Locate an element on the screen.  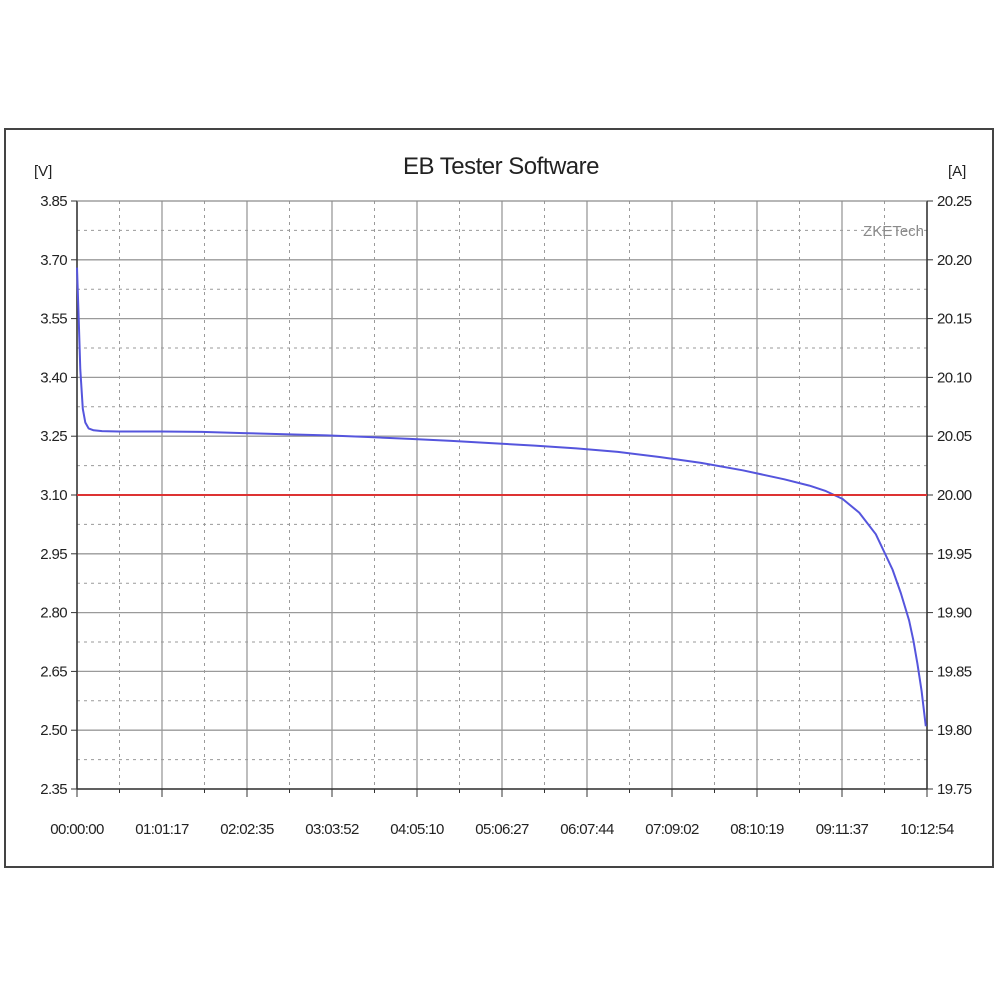
x-tick-label: 04:05:10 is located at coordinates (417, 829).